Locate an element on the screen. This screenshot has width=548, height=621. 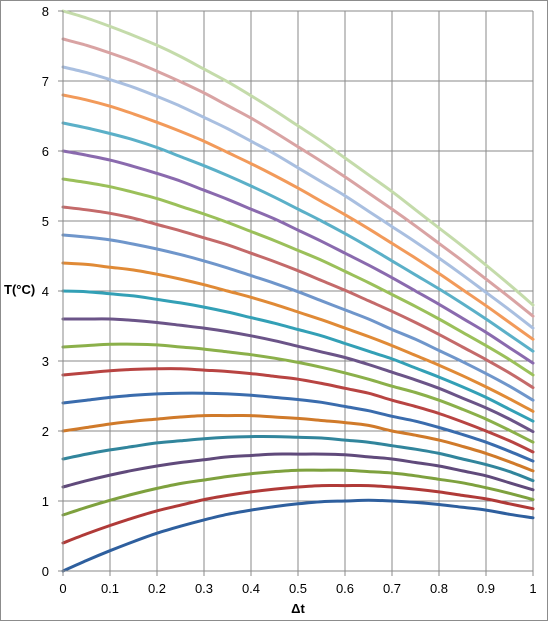
x-tick-label: 0.8 is located at coordinates (439, 588).